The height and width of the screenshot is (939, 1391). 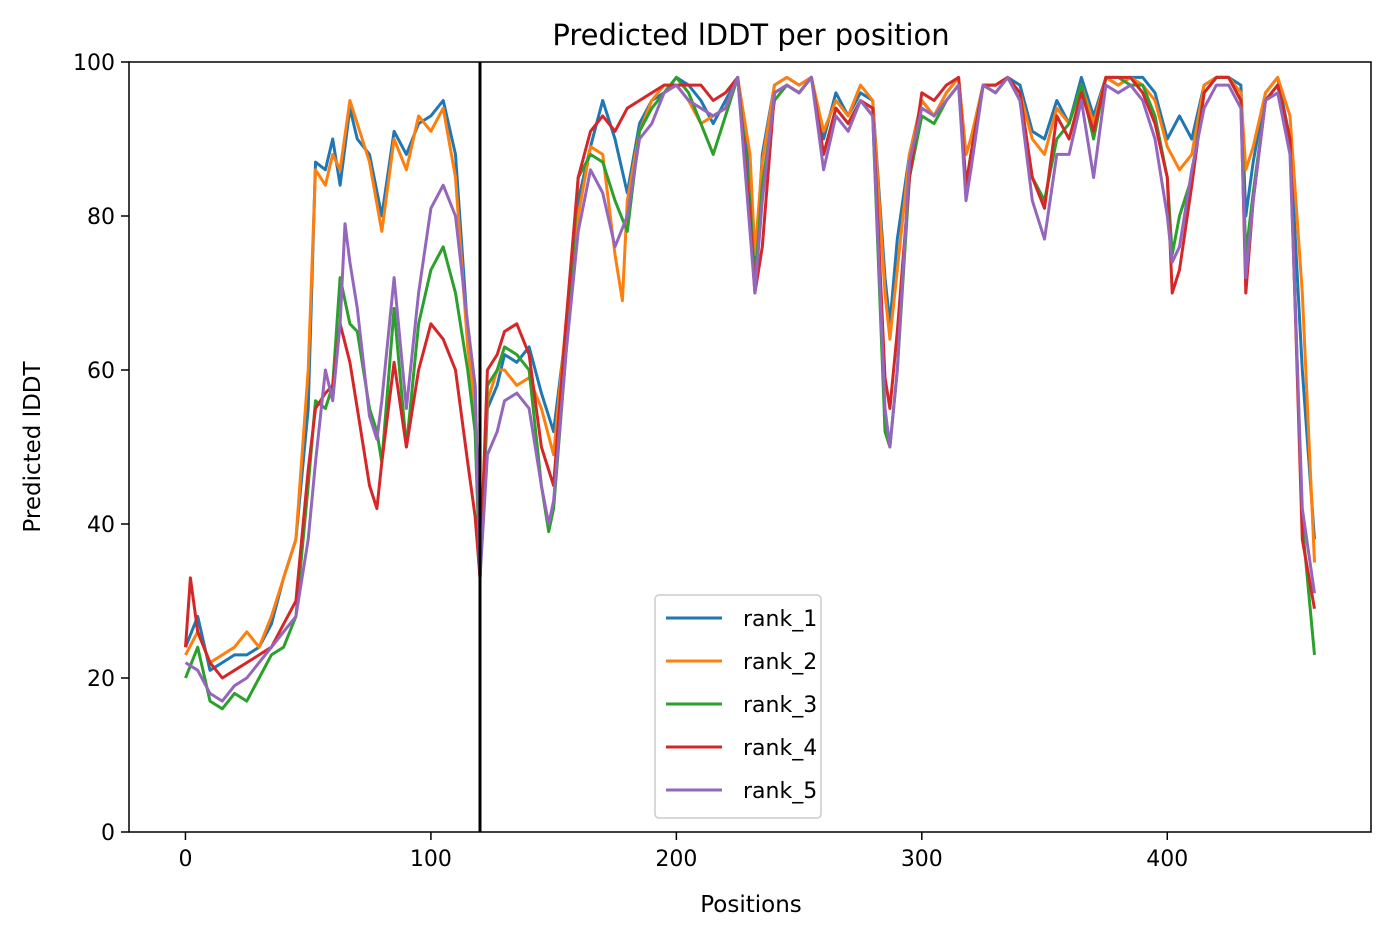 What do you see at coordinates (431, 859) in the screenshot?
I see `x-tick-label: 100` at bounding box center [431, 859].